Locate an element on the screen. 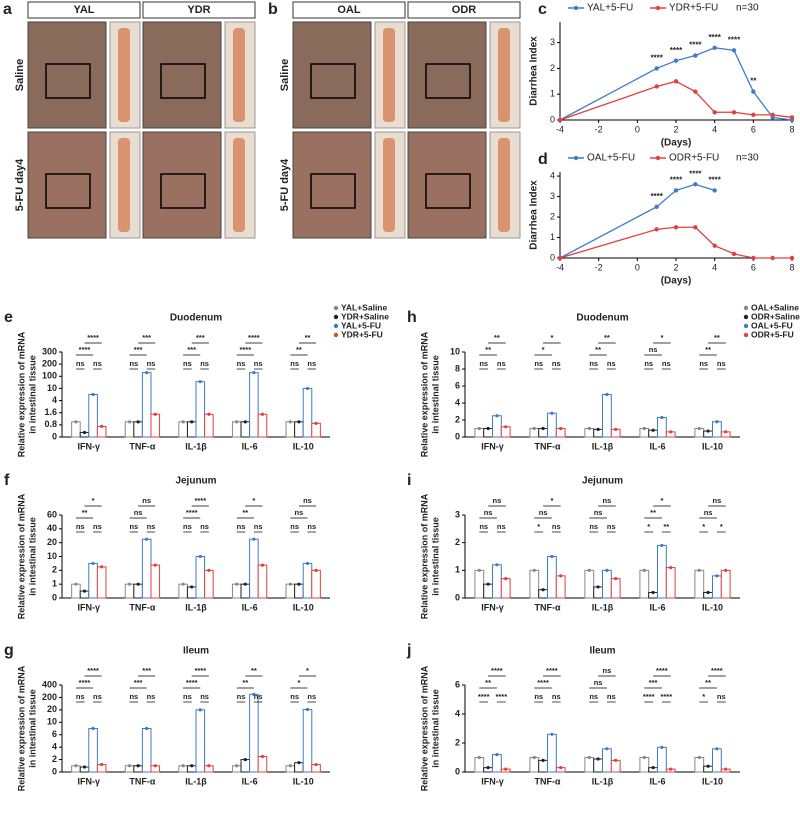 This screenshot has width=800, height=814. significance: *** is located at coordinates (146, 670).